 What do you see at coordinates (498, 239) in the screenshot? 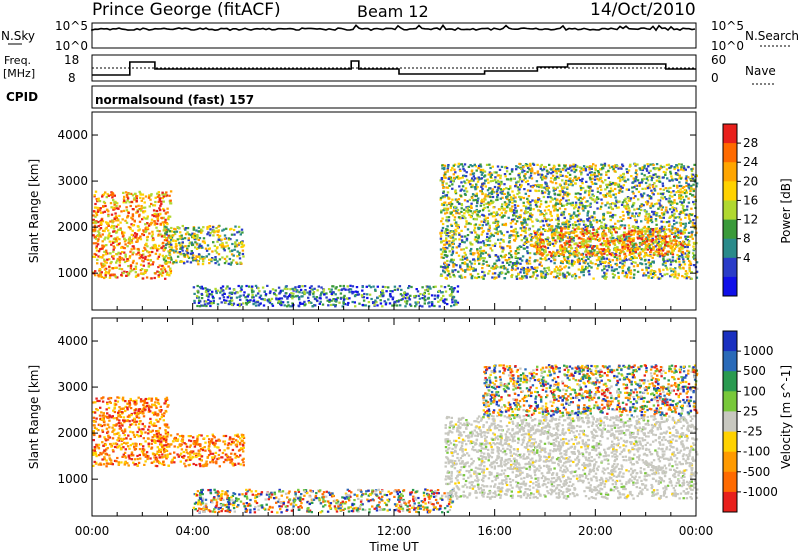
I see `heatmap-cell-2028` at bounding box center [498, 239].